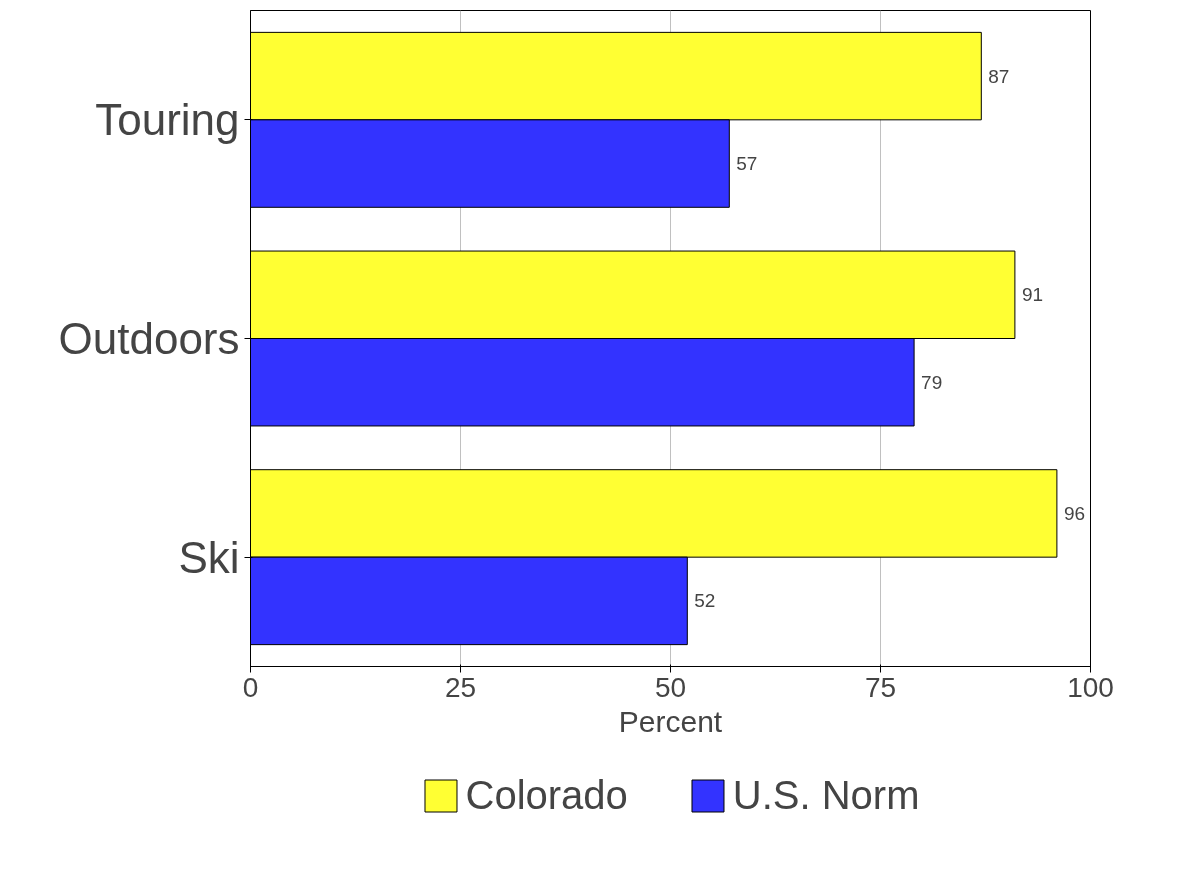  I want to click on y-tick-label: Touring, so click(167, 120).